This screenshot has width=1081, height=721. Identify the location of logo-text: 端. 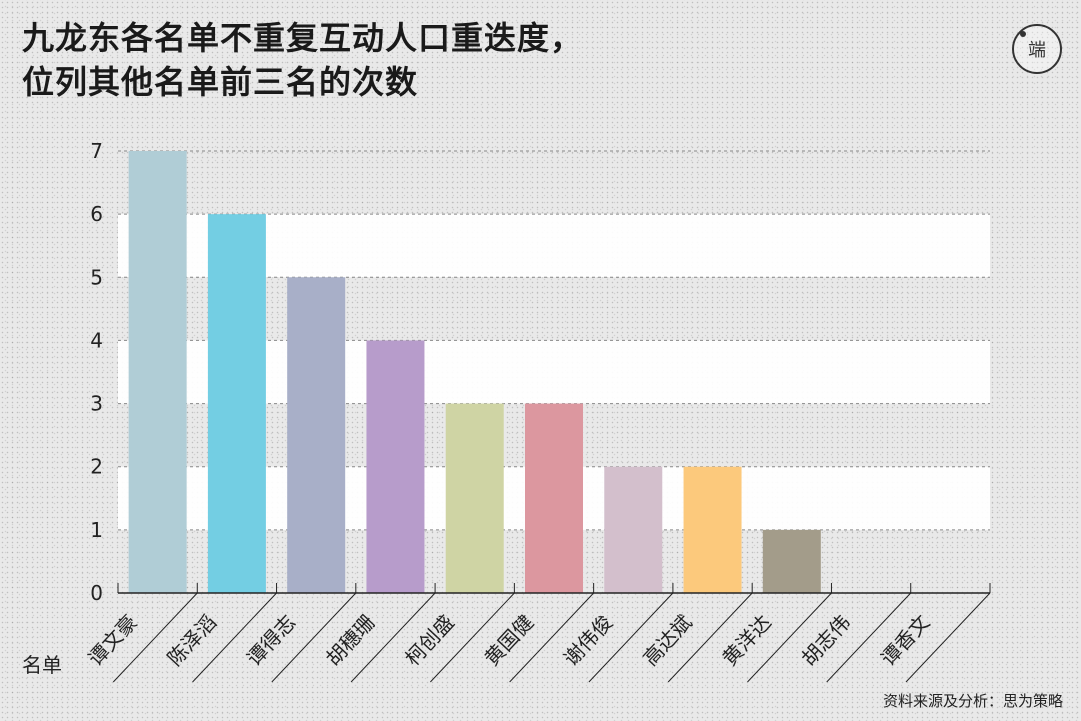
(1037, 50).